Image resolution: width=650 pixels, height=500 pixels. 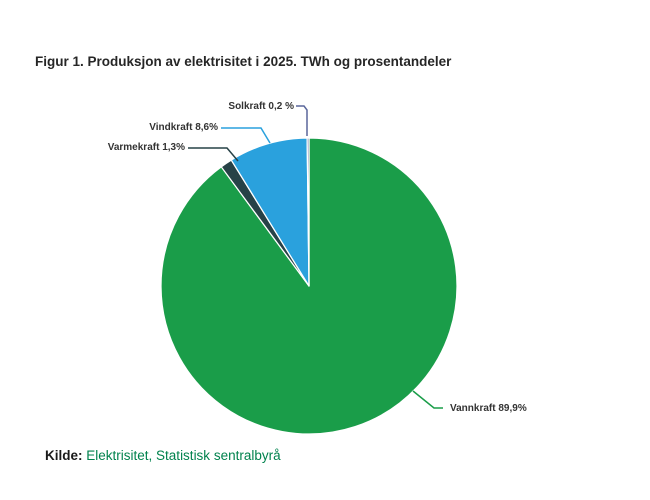 What do you see at coordinates (427, 399) in the screenshot?
I see `connector-vannkraft` at bounding box center [427, 399].